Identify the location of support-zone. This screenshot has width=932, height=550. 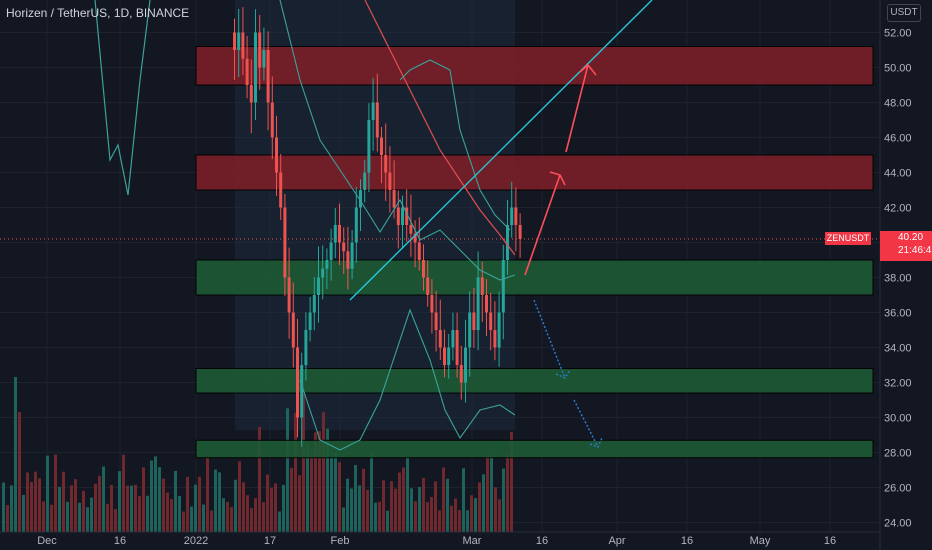
(534, 277).